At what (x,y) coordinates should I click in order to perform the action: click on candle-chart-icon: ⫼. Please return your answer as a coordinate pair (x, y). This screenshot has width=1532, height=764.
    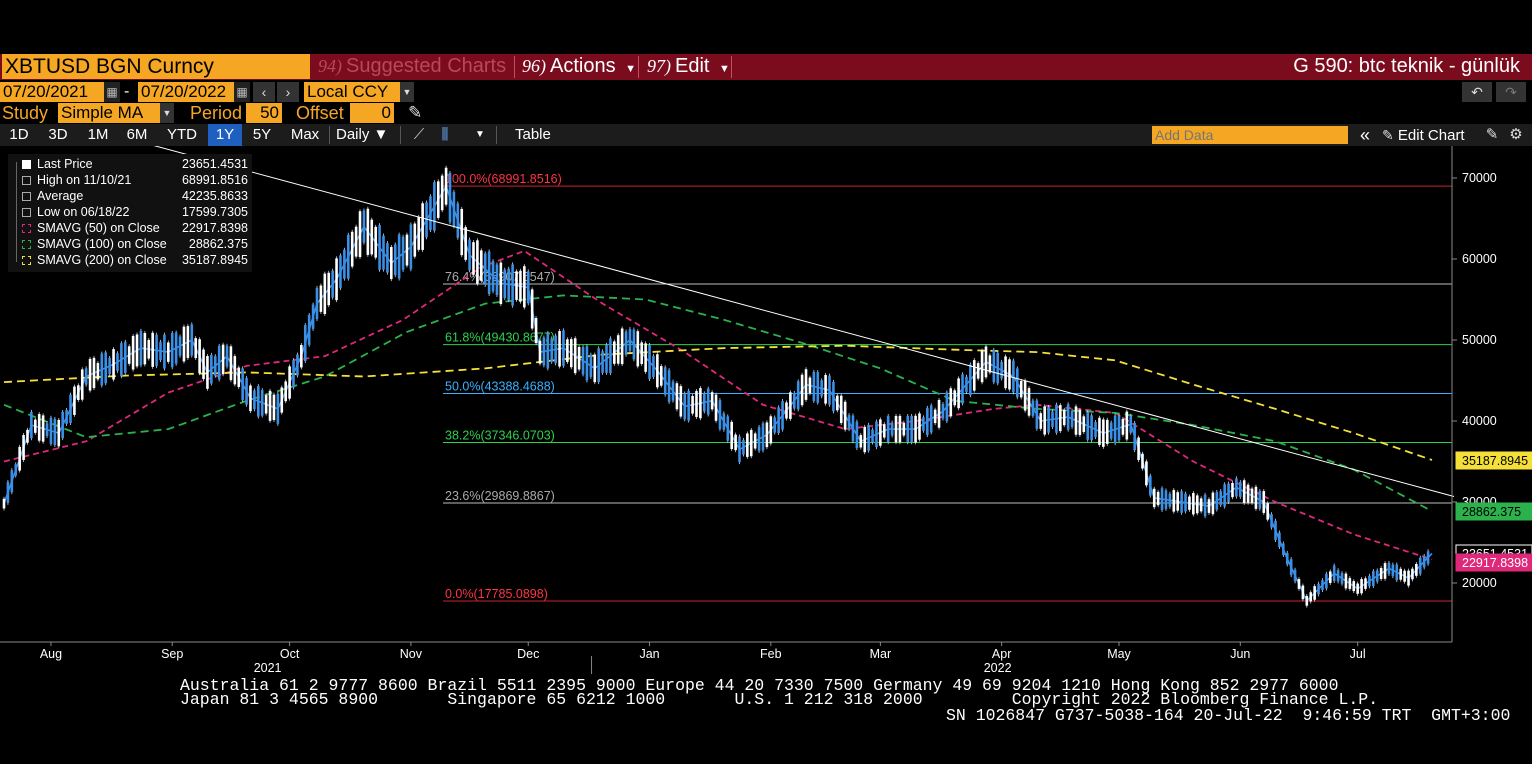
    Looking at the image, I should click on (445, 134).